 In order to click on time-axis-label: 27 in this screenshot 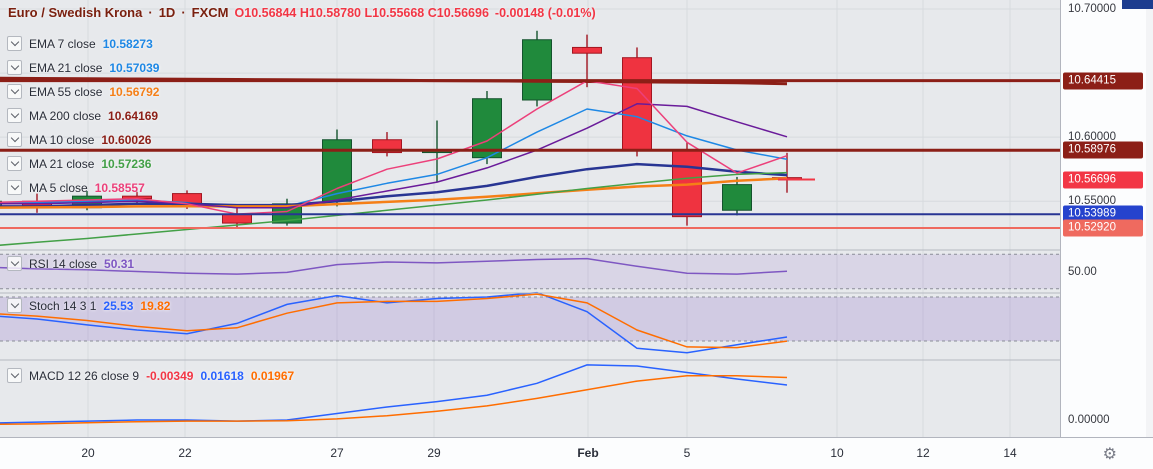, I will do `click(337, 453)`.